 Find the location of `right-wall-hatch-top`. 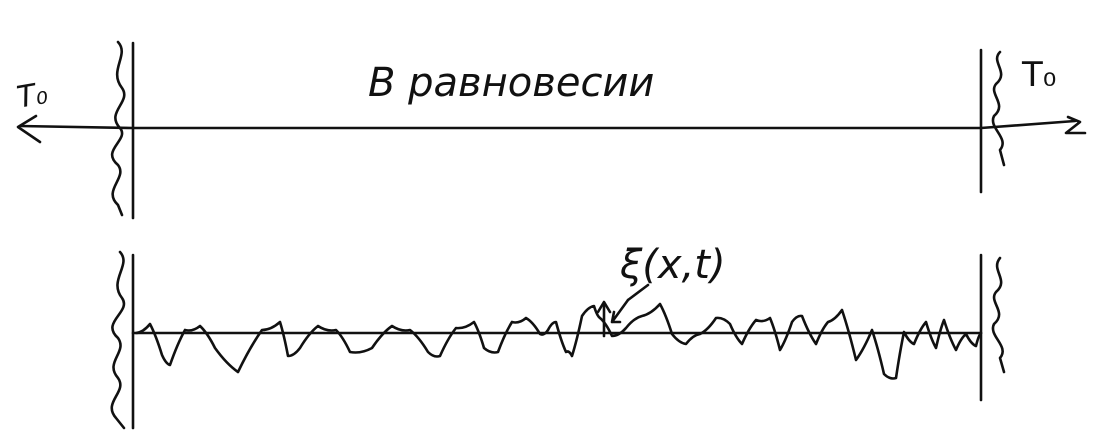

right-wall-hatch-top is located at coordinates (998, 108).